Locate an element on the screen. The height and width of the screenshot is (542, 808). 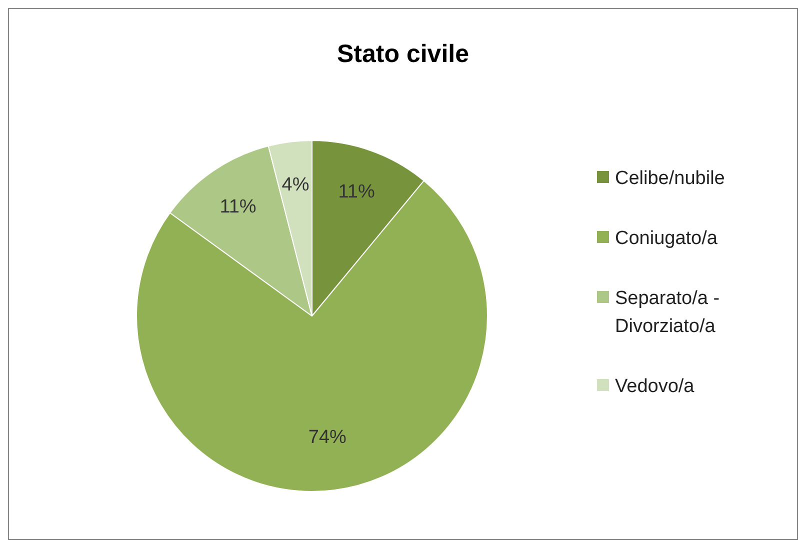
data-label: 74% is located at coordinates (327, 437).